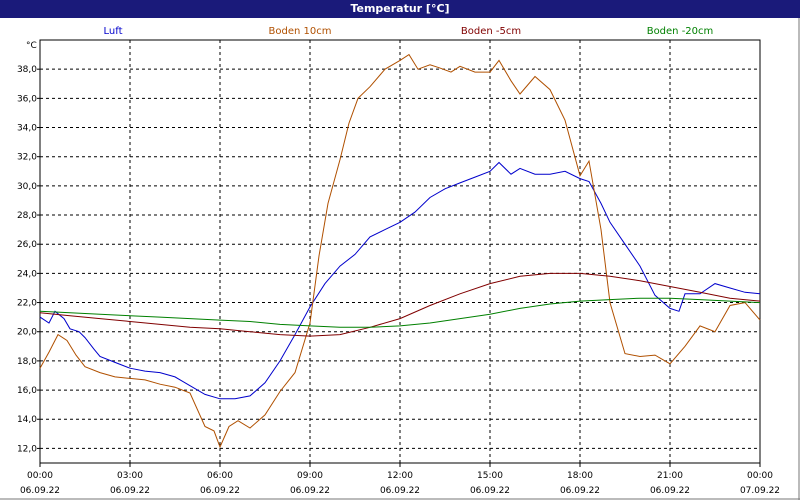  What do you see at coordinates (27, 216) in the screenshot?
I see `y-tick-label: 28,0` at bounding box center [27, 216].